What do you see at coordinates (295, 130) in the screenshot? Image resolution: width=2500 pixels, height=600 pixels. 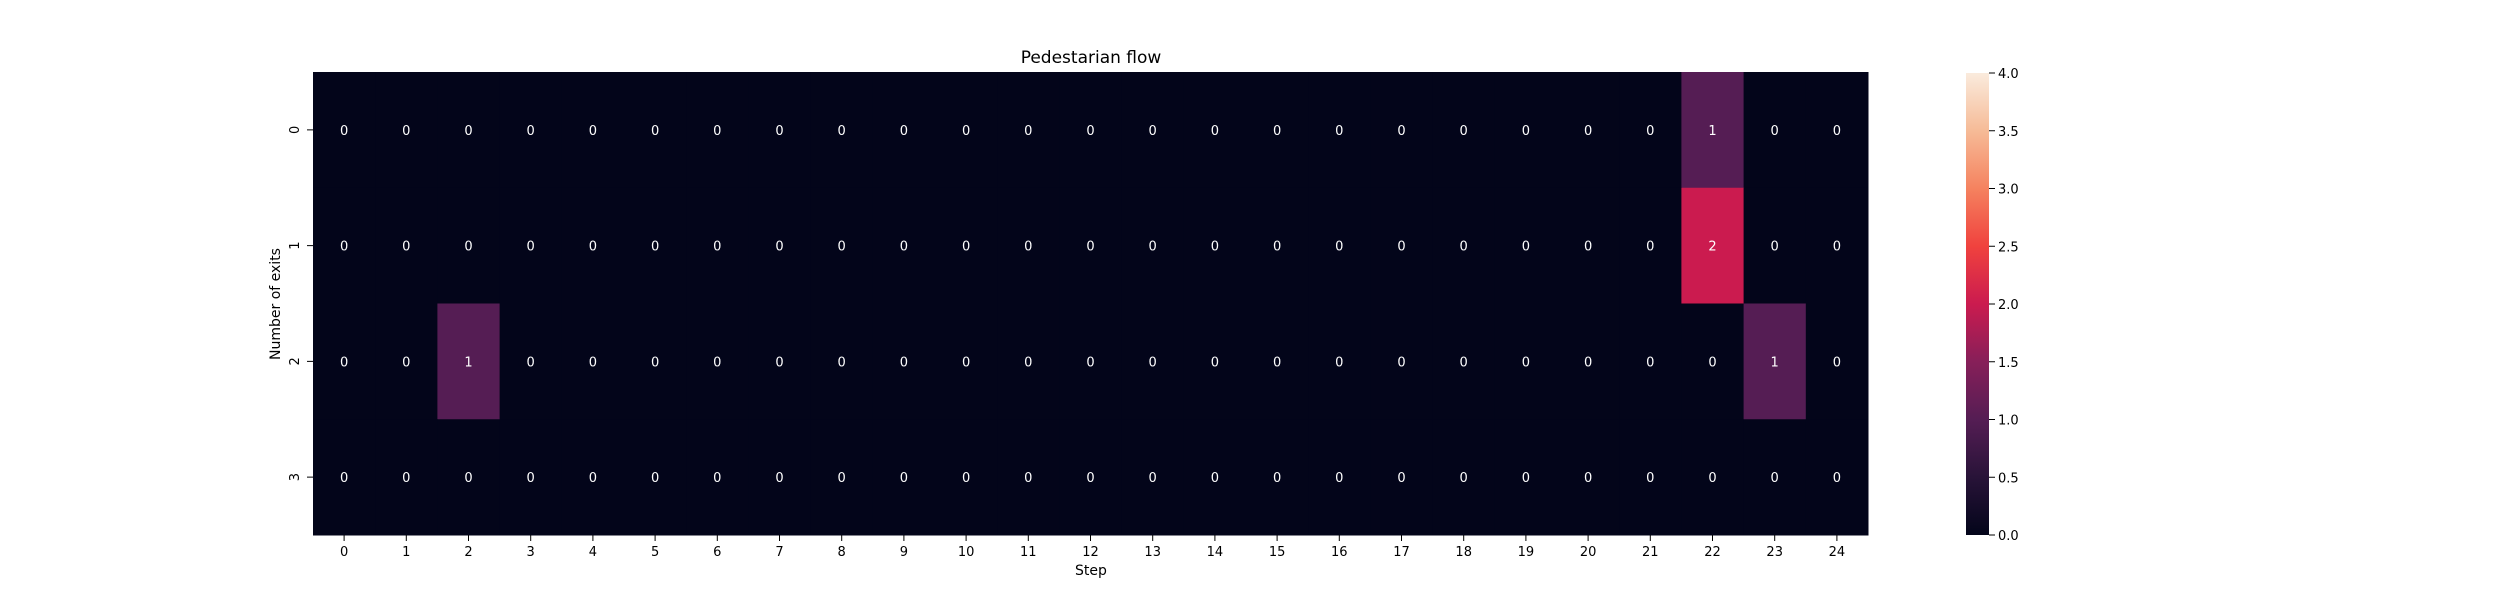 I see `y-tick-label: 0` at bounding box center [295, 130].